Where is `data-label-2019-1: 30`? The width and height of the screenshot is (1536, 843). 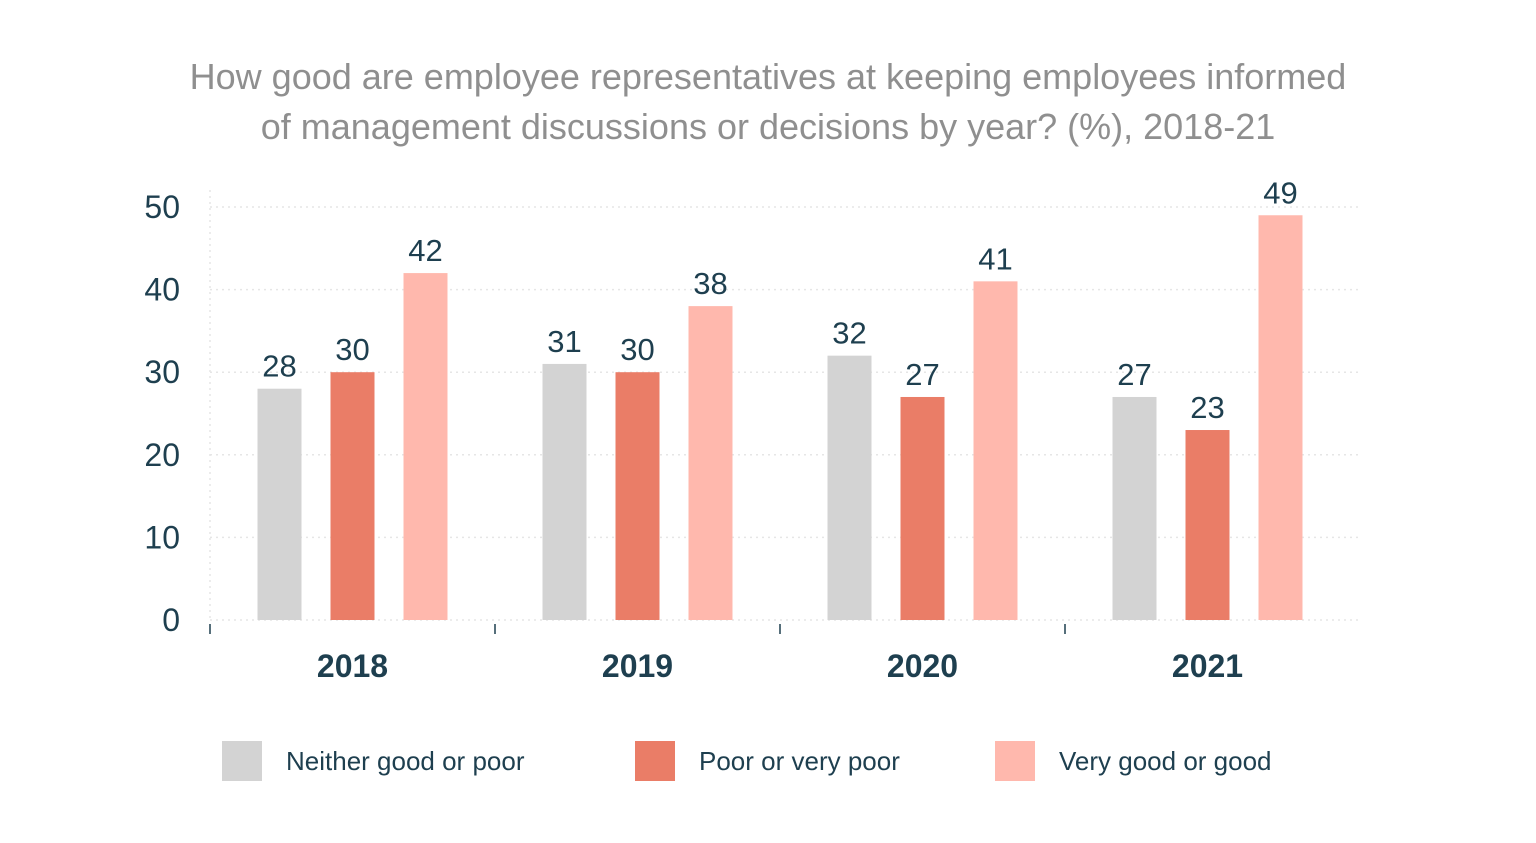
data-label-2019-1: 30 is located at coordinates (637, 349).